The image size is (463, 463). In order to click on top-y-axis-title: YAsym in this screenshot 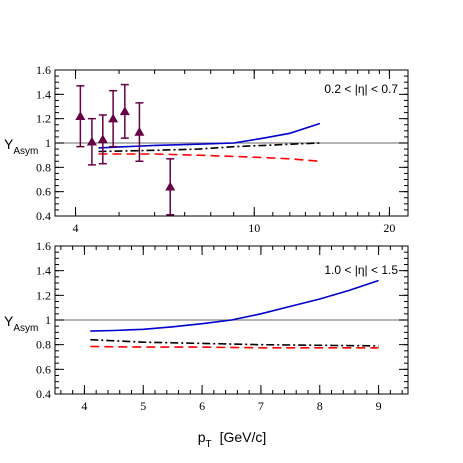, I will do `click(21, 146)`.